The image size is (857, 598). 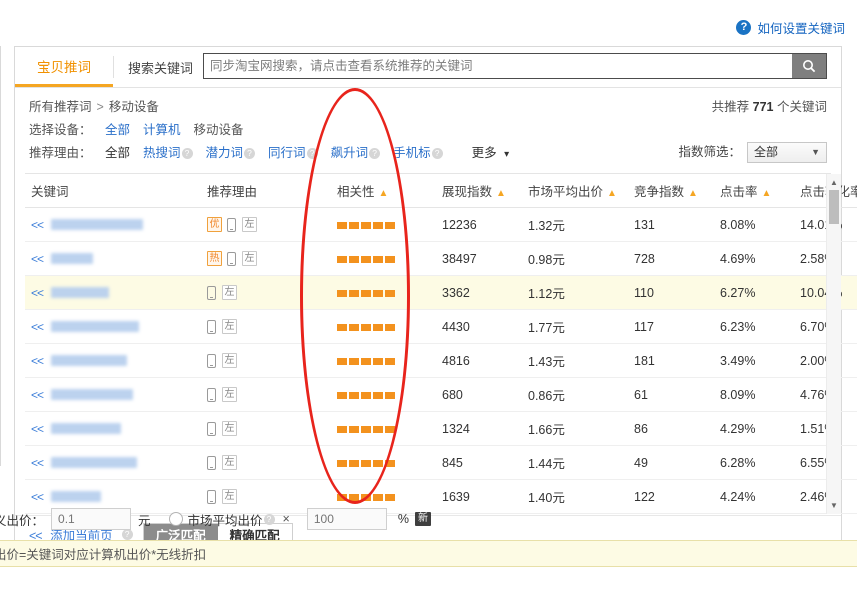 What do you see at coordinates (367, 327) in the screenshot?
I see `relevance-bar` at bounding box center [367, 327].